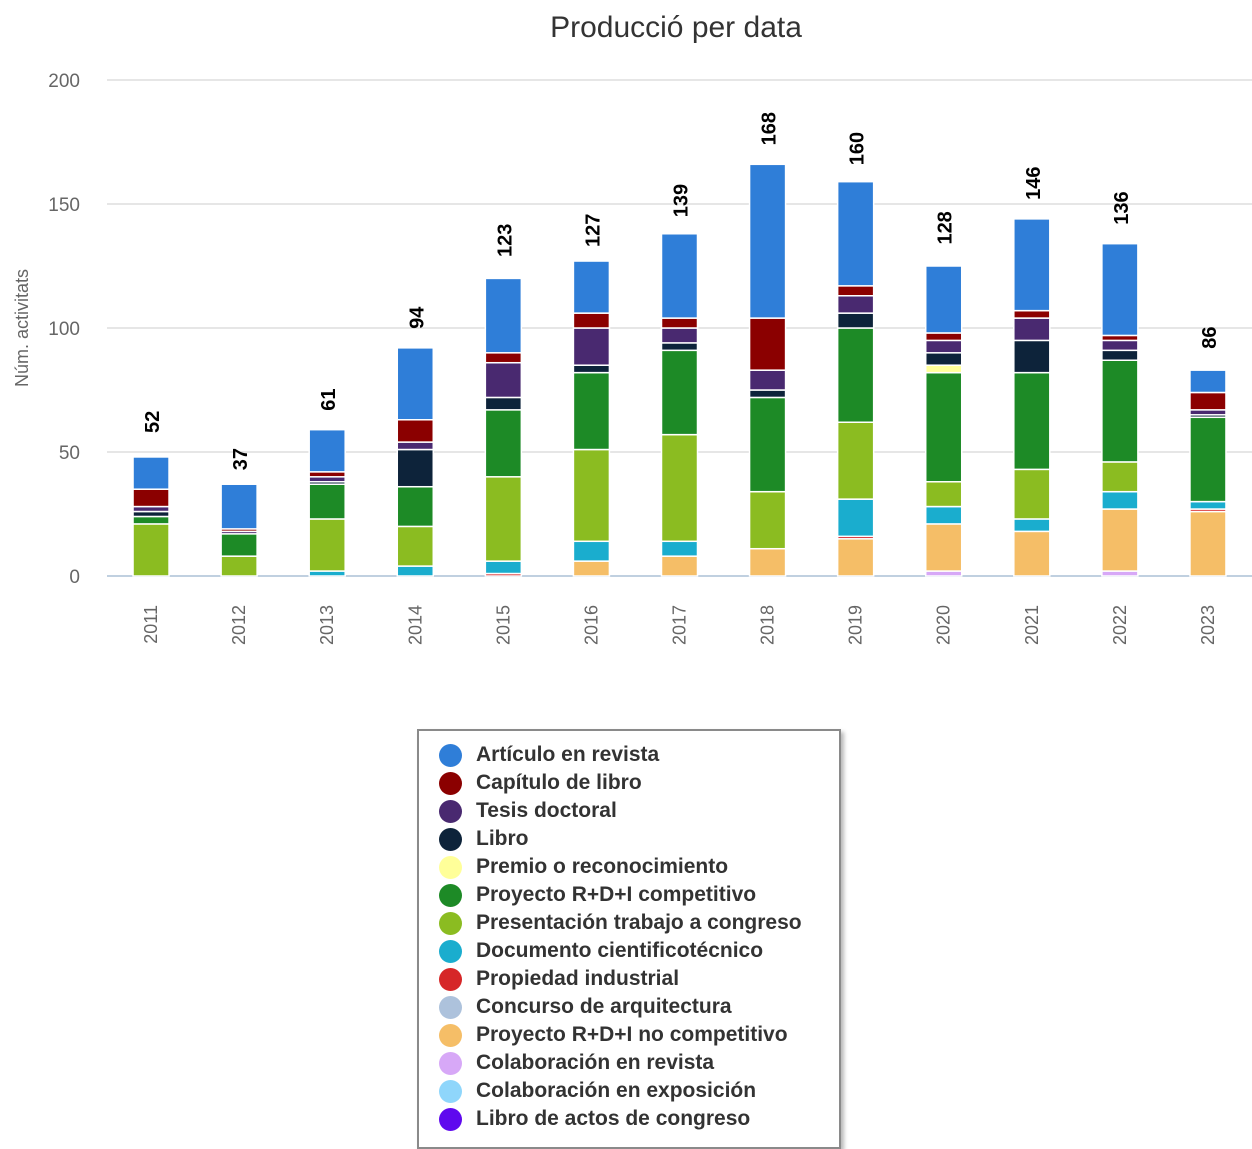 This screenshot has width=1252, height=1149. I want to click on legend-item: Colaboración en exposición, so click(639, 1091).